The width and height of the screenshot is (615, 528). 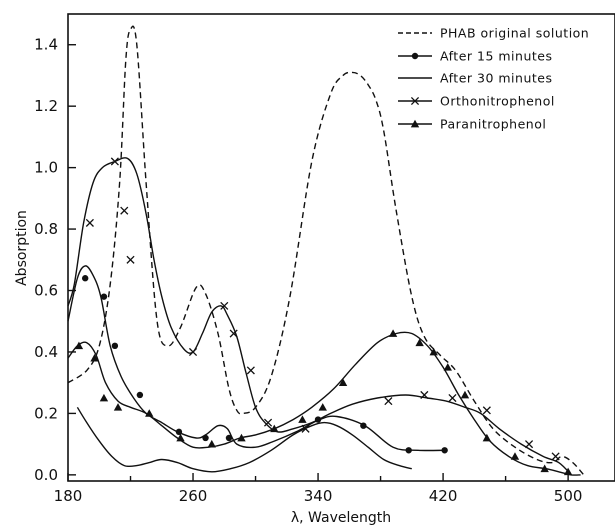 I want to click on x-tick-label: 260, so click(x=193, y=496).